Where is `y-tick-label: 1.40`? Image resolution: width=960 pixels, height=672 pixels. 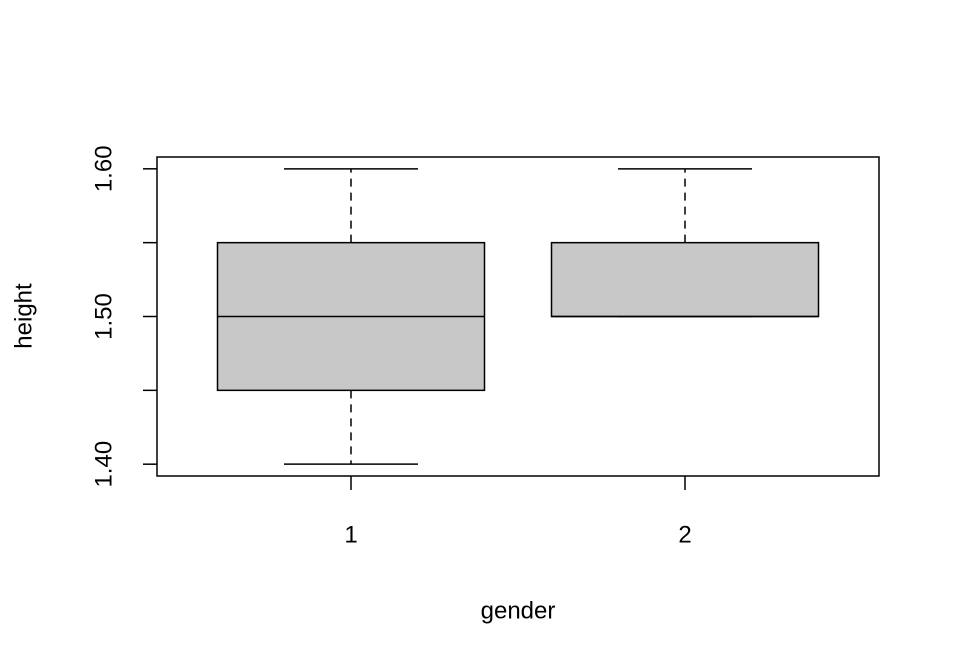 y-tick-label: 1.40 is located at coordinates (103, 464).